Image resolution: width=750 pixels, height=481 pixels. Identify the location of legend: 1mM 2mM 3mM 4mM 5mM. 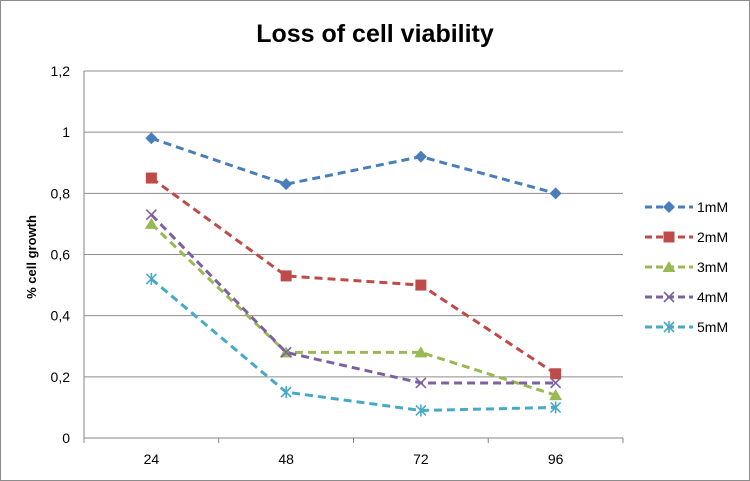
(686, 267).